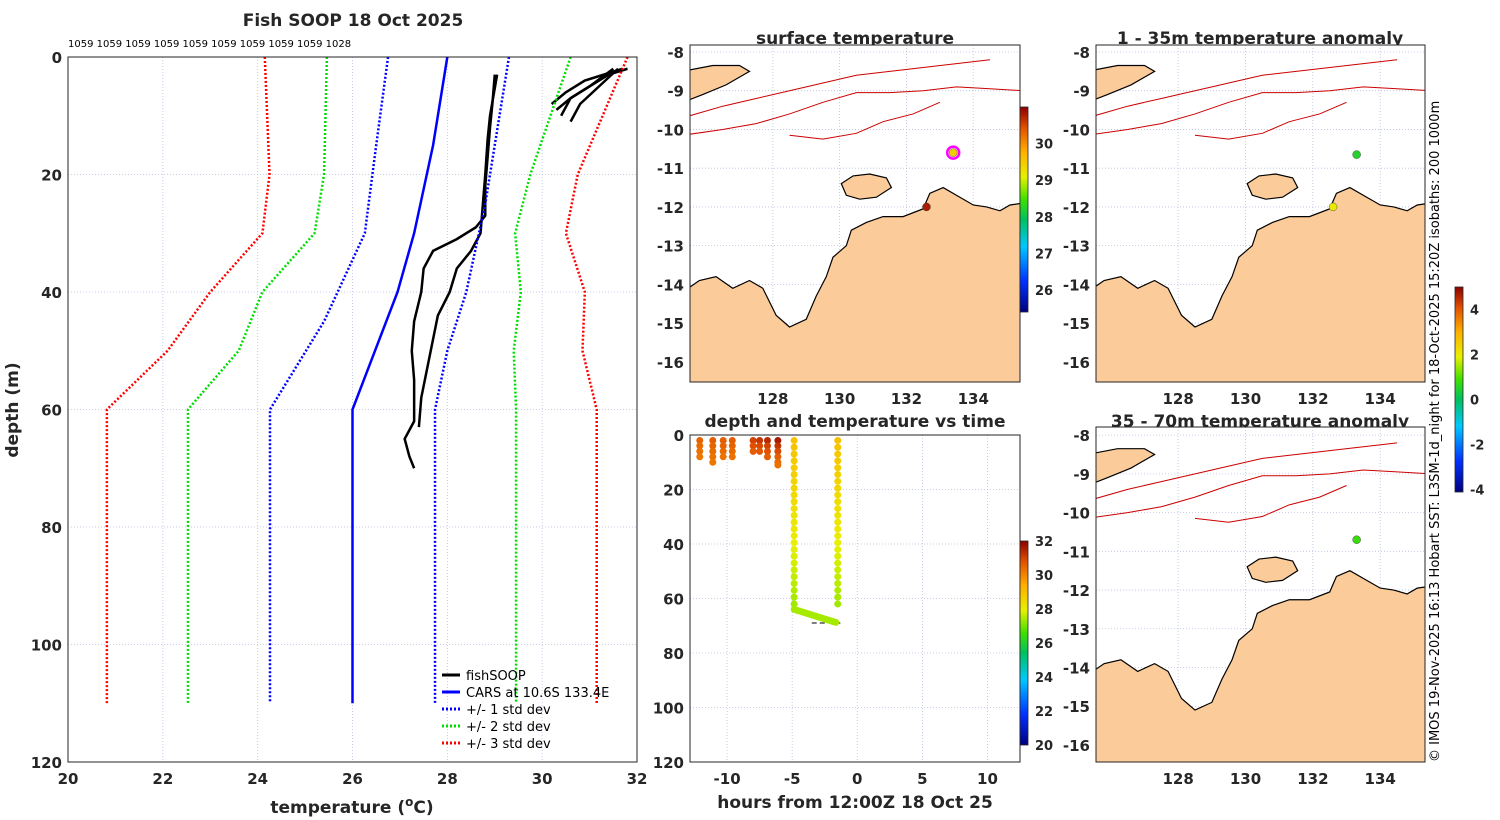  I want to click on anomaly-35-70-map-ytick-label: -9, so click(1081, 475).